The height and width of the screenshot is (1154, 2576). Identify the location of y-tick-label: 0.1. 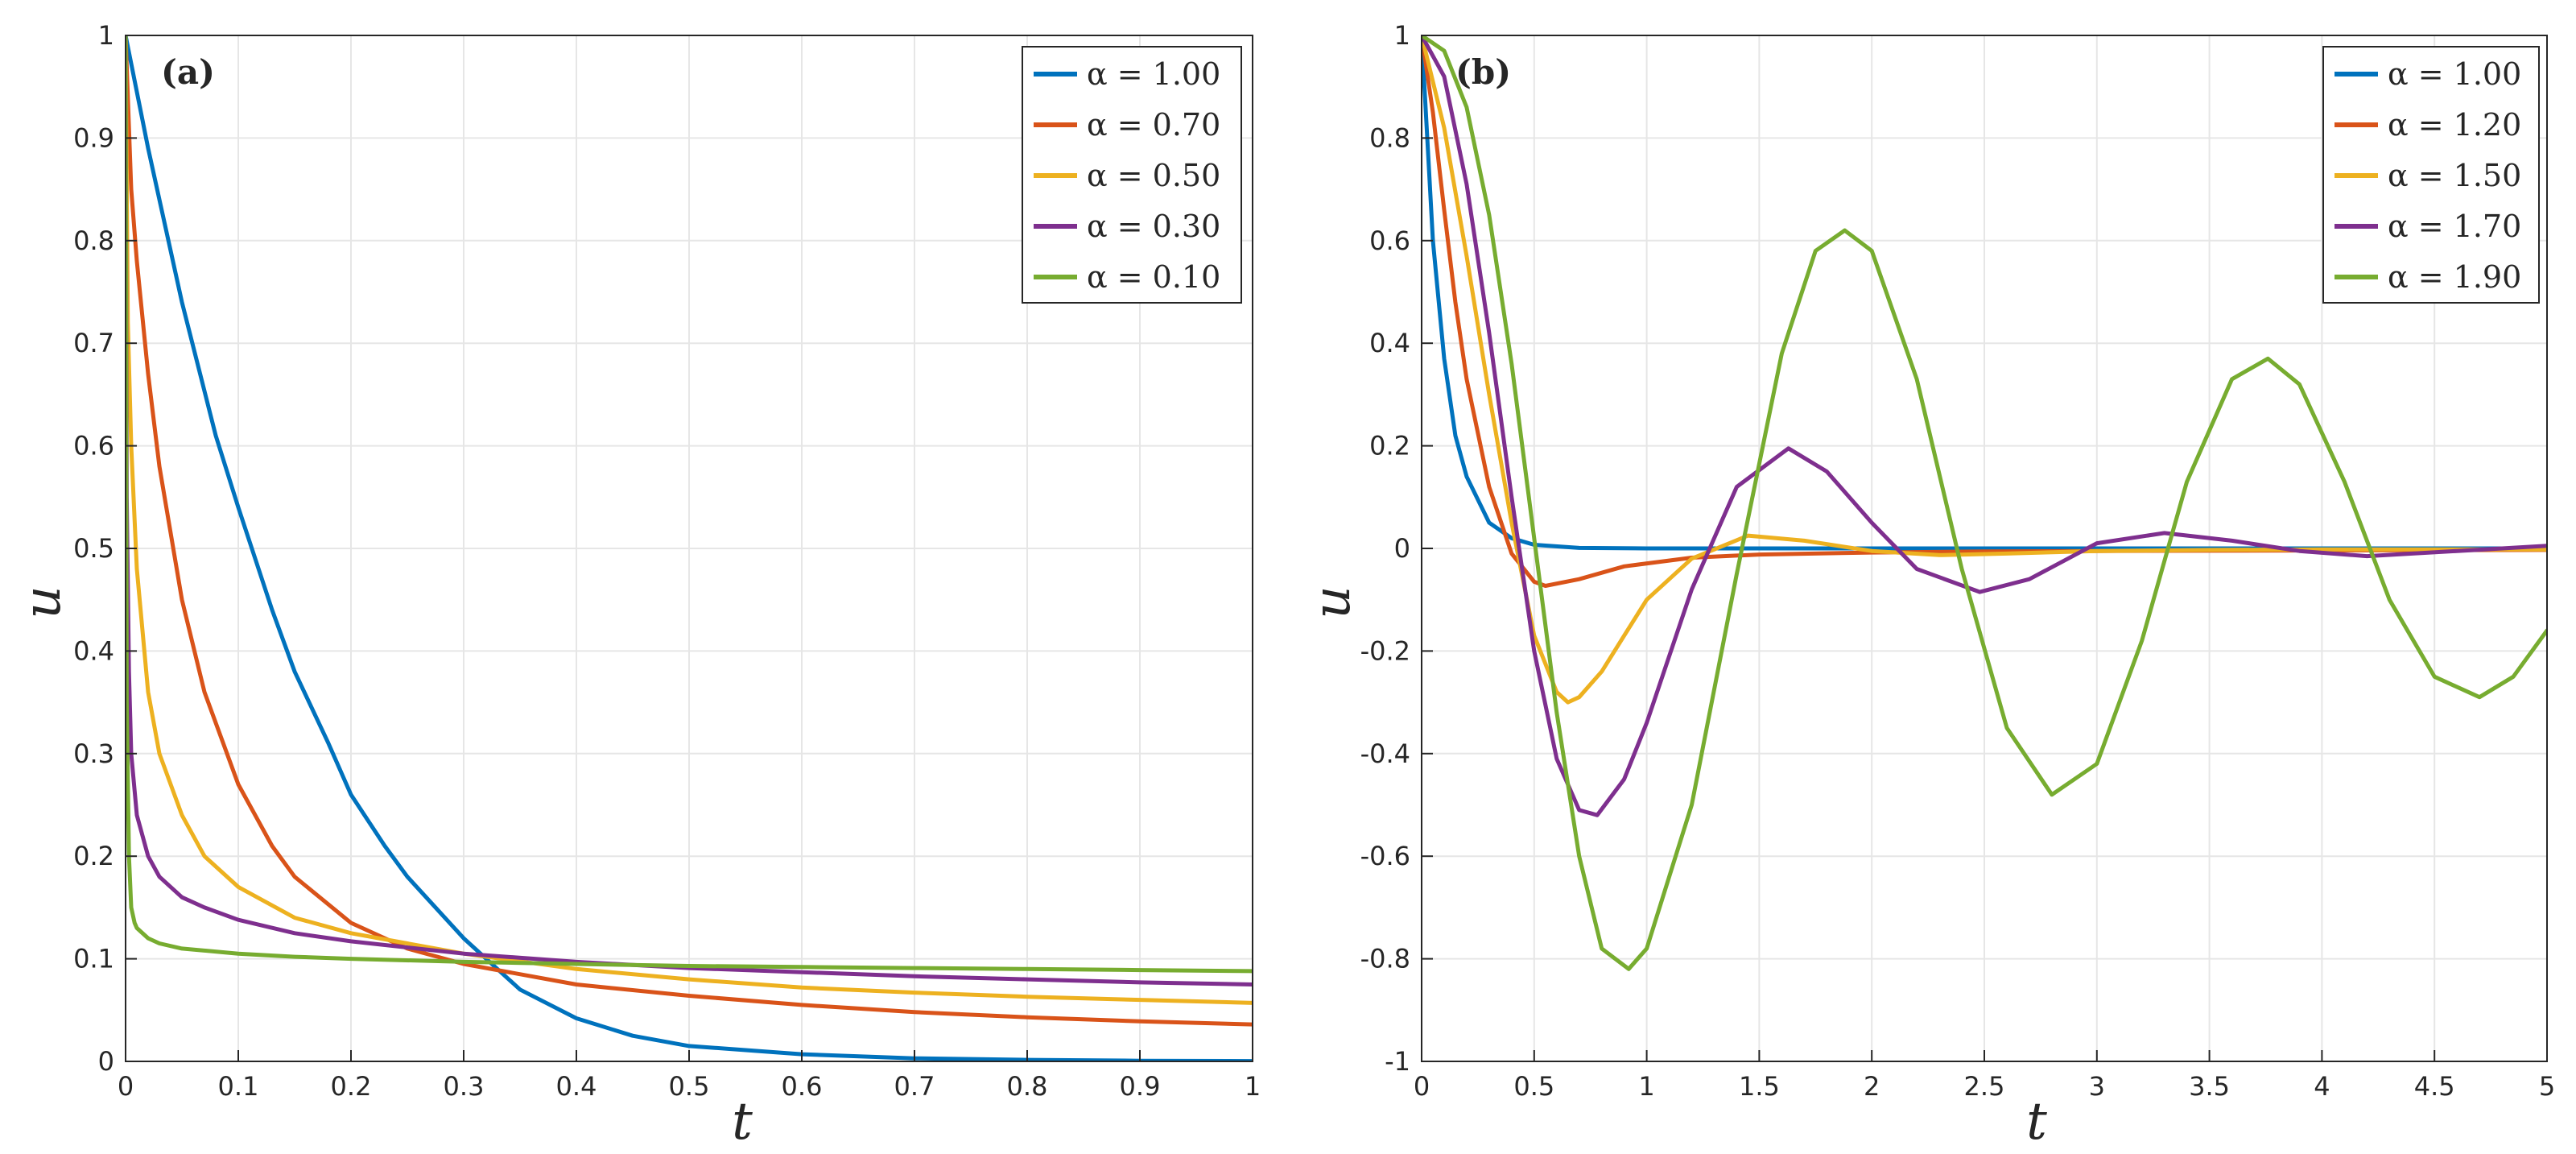
(93, 959).